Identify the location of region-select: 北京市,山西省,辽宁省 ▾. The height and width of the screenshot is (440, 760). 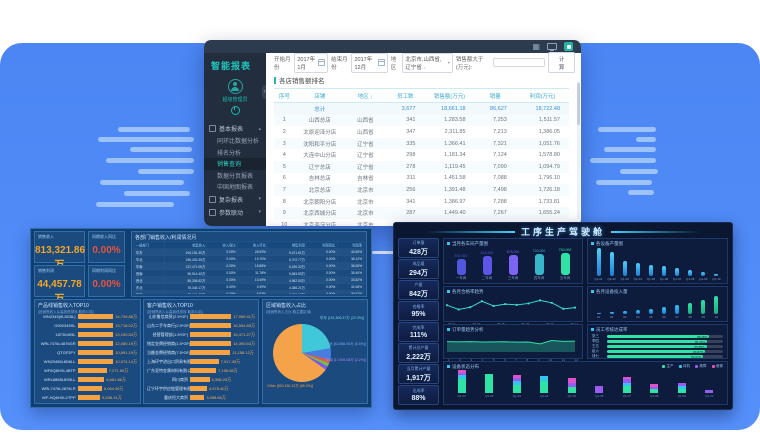
(427, 62).